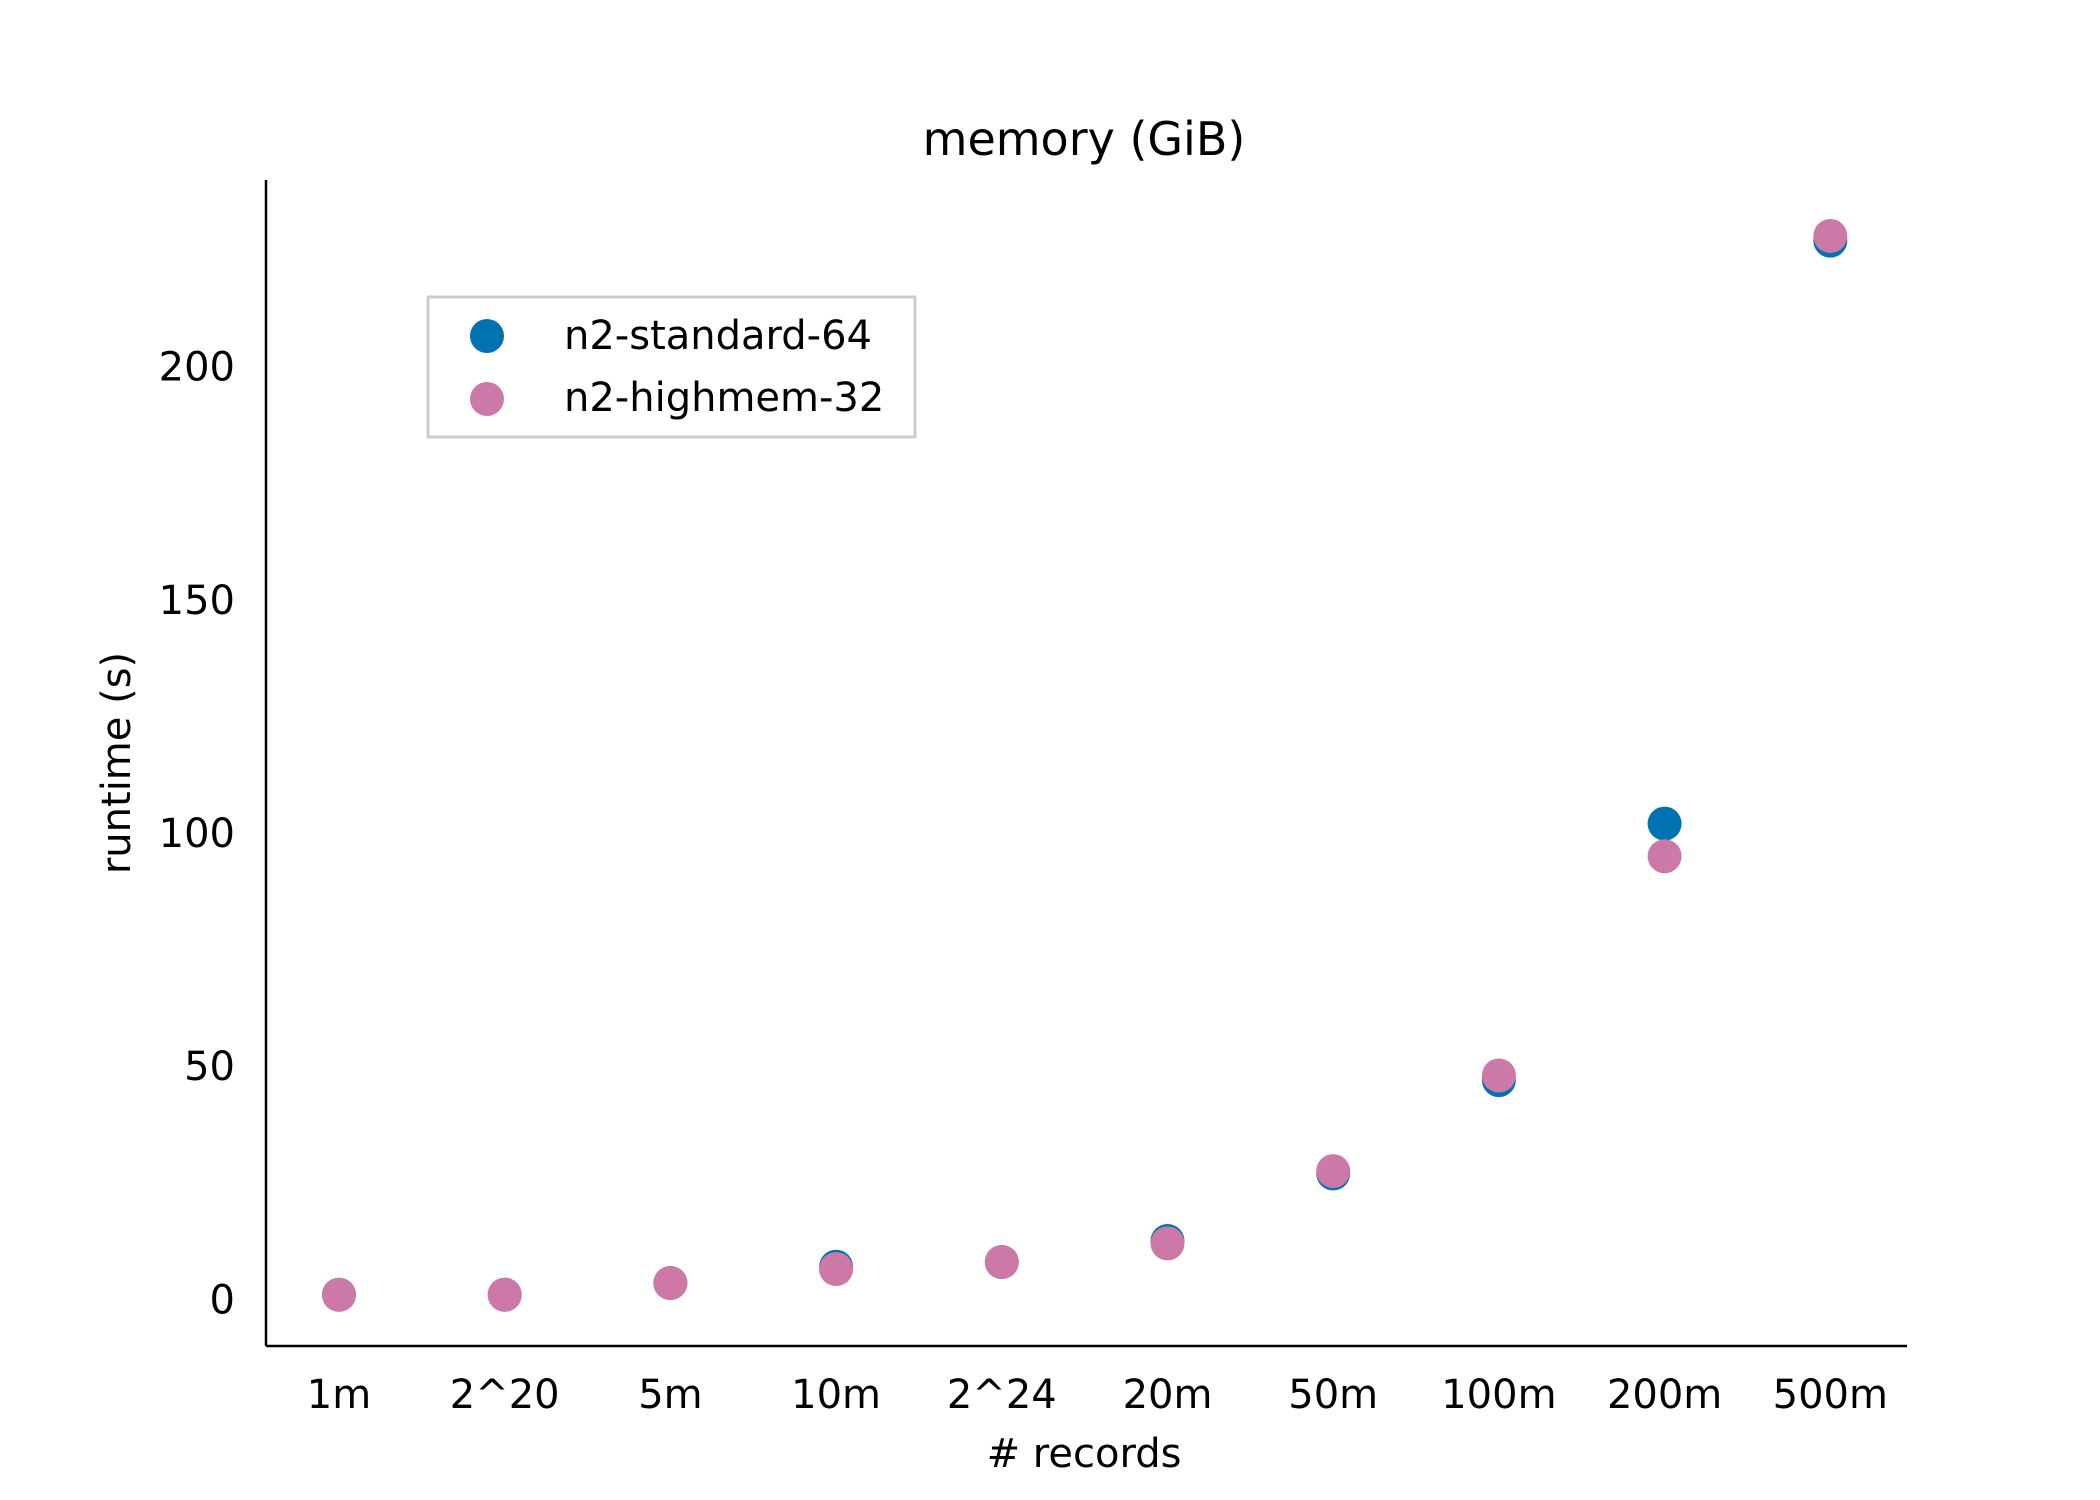  Describe the element at coordinates (836, 1395) in the screenshot. I see `x-tick-label: 10m` at that location.